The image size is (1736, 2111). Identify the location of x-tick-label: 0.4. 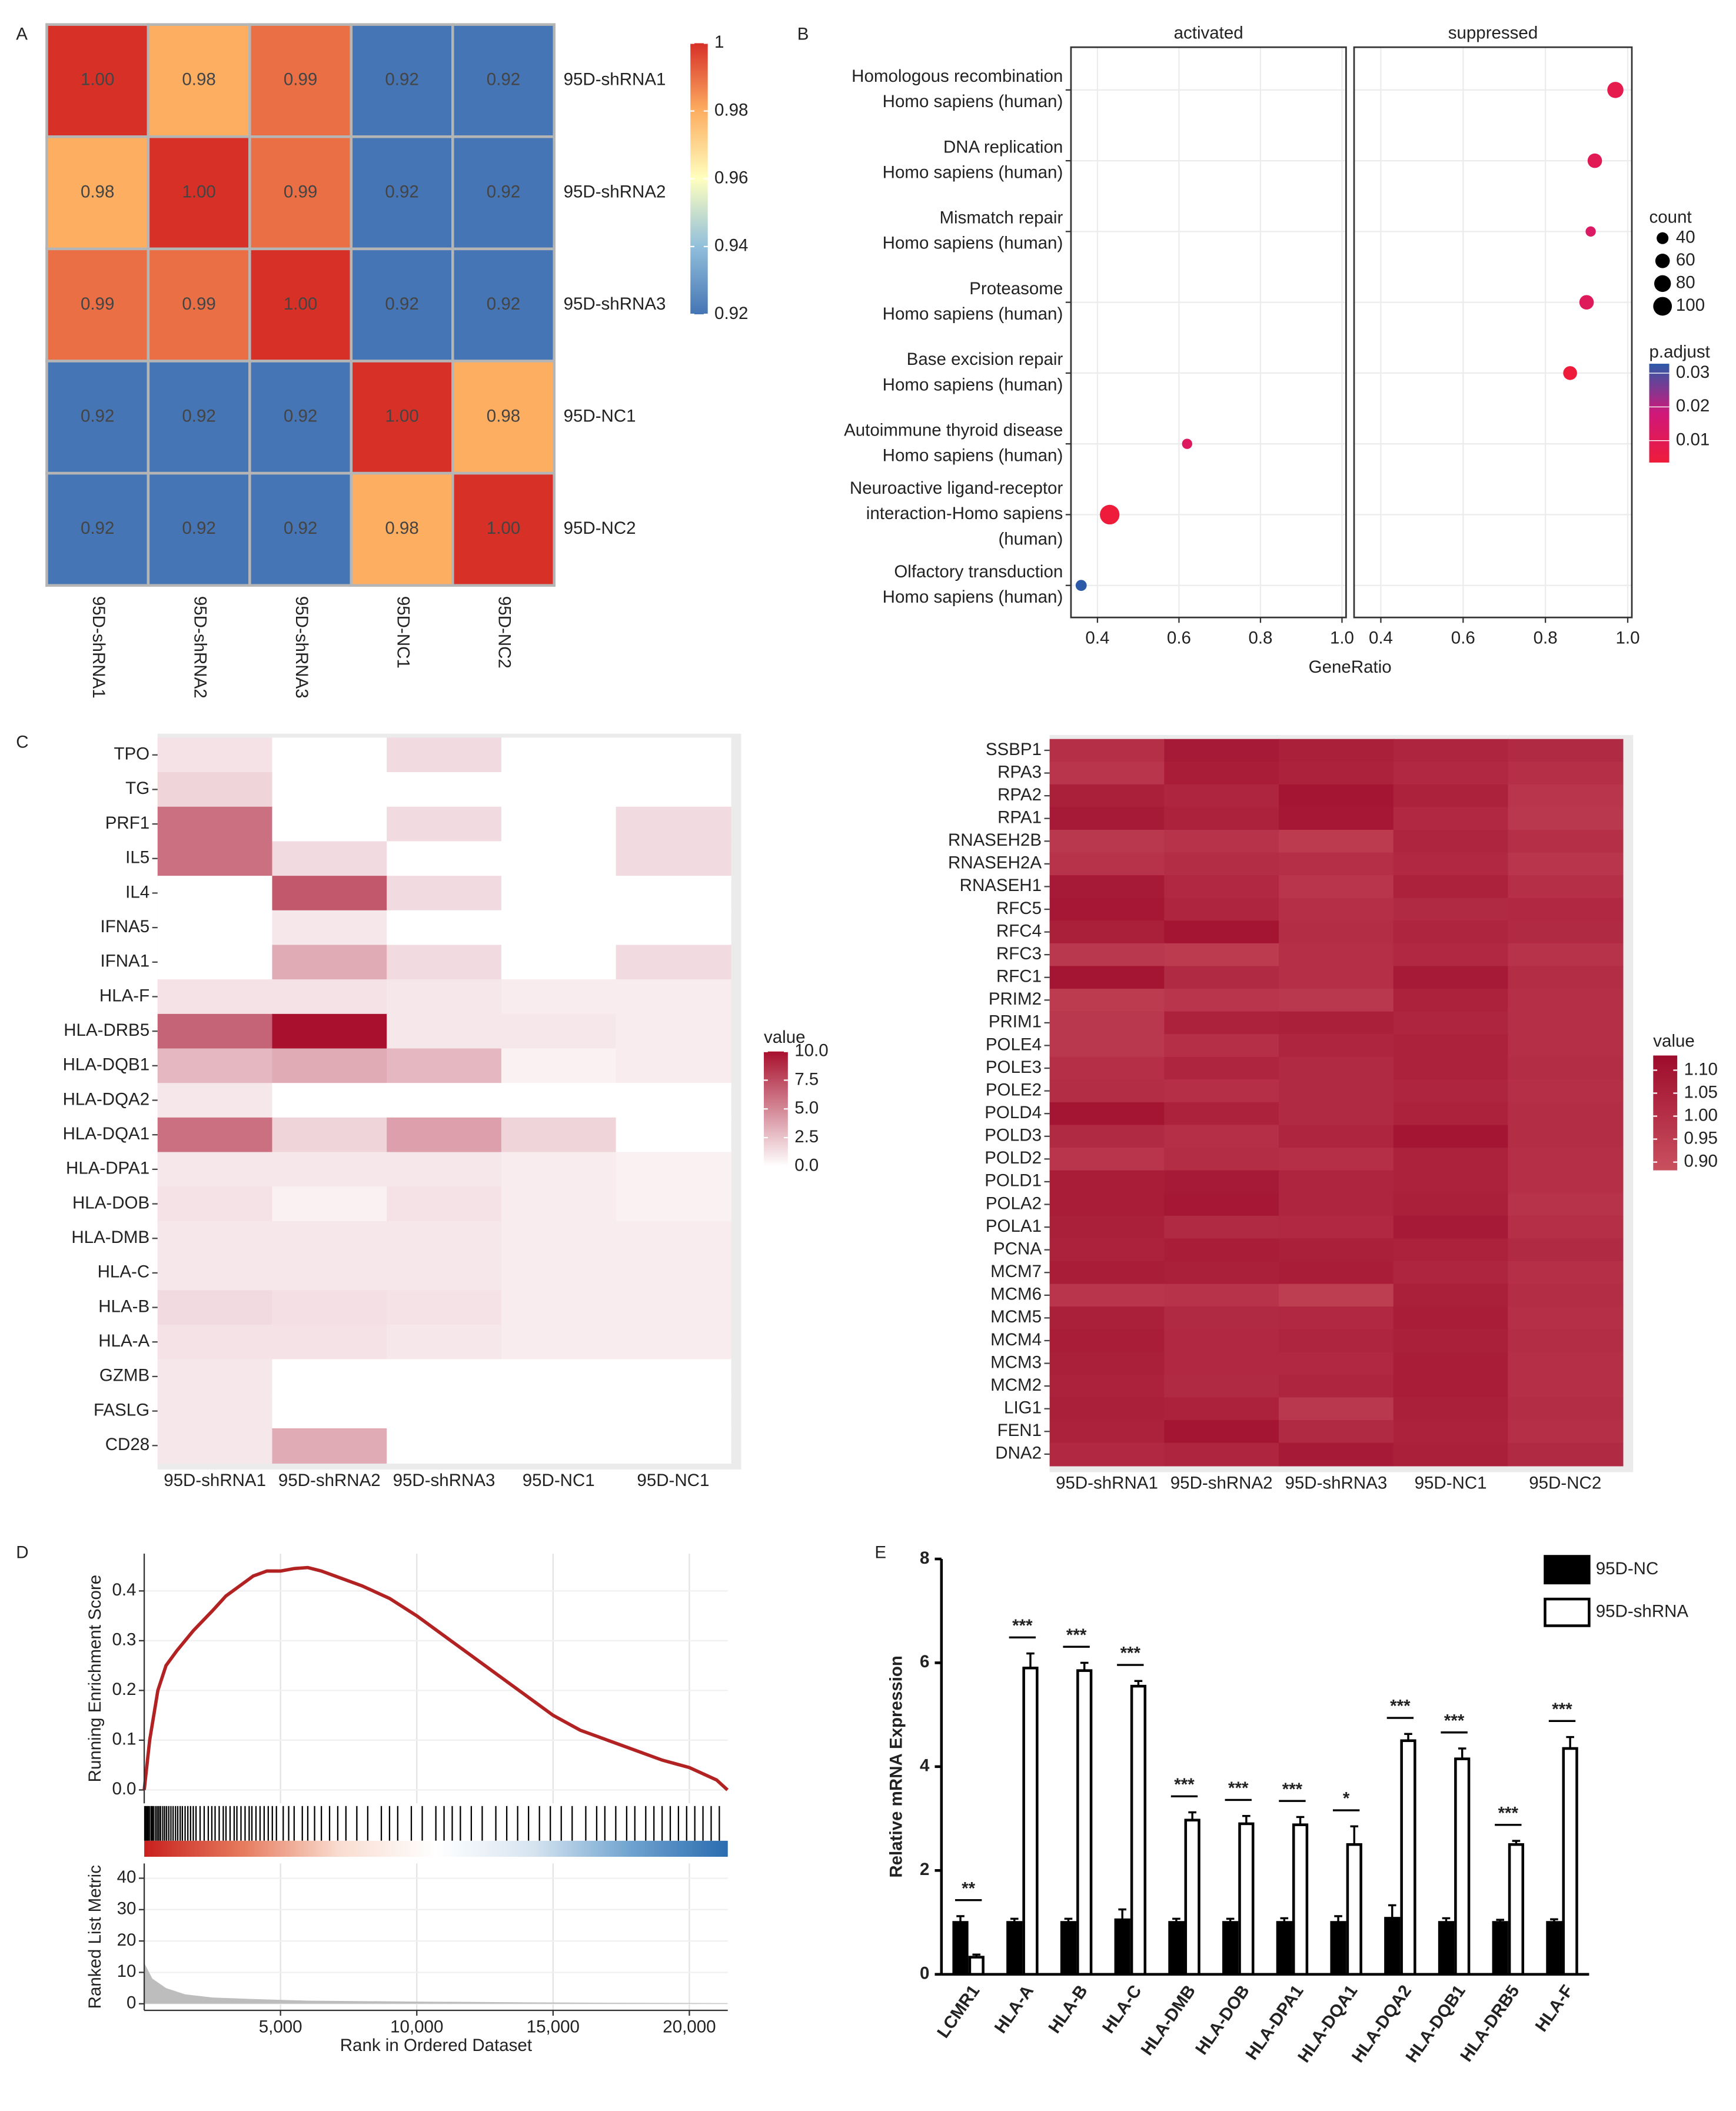
(1097, 637).